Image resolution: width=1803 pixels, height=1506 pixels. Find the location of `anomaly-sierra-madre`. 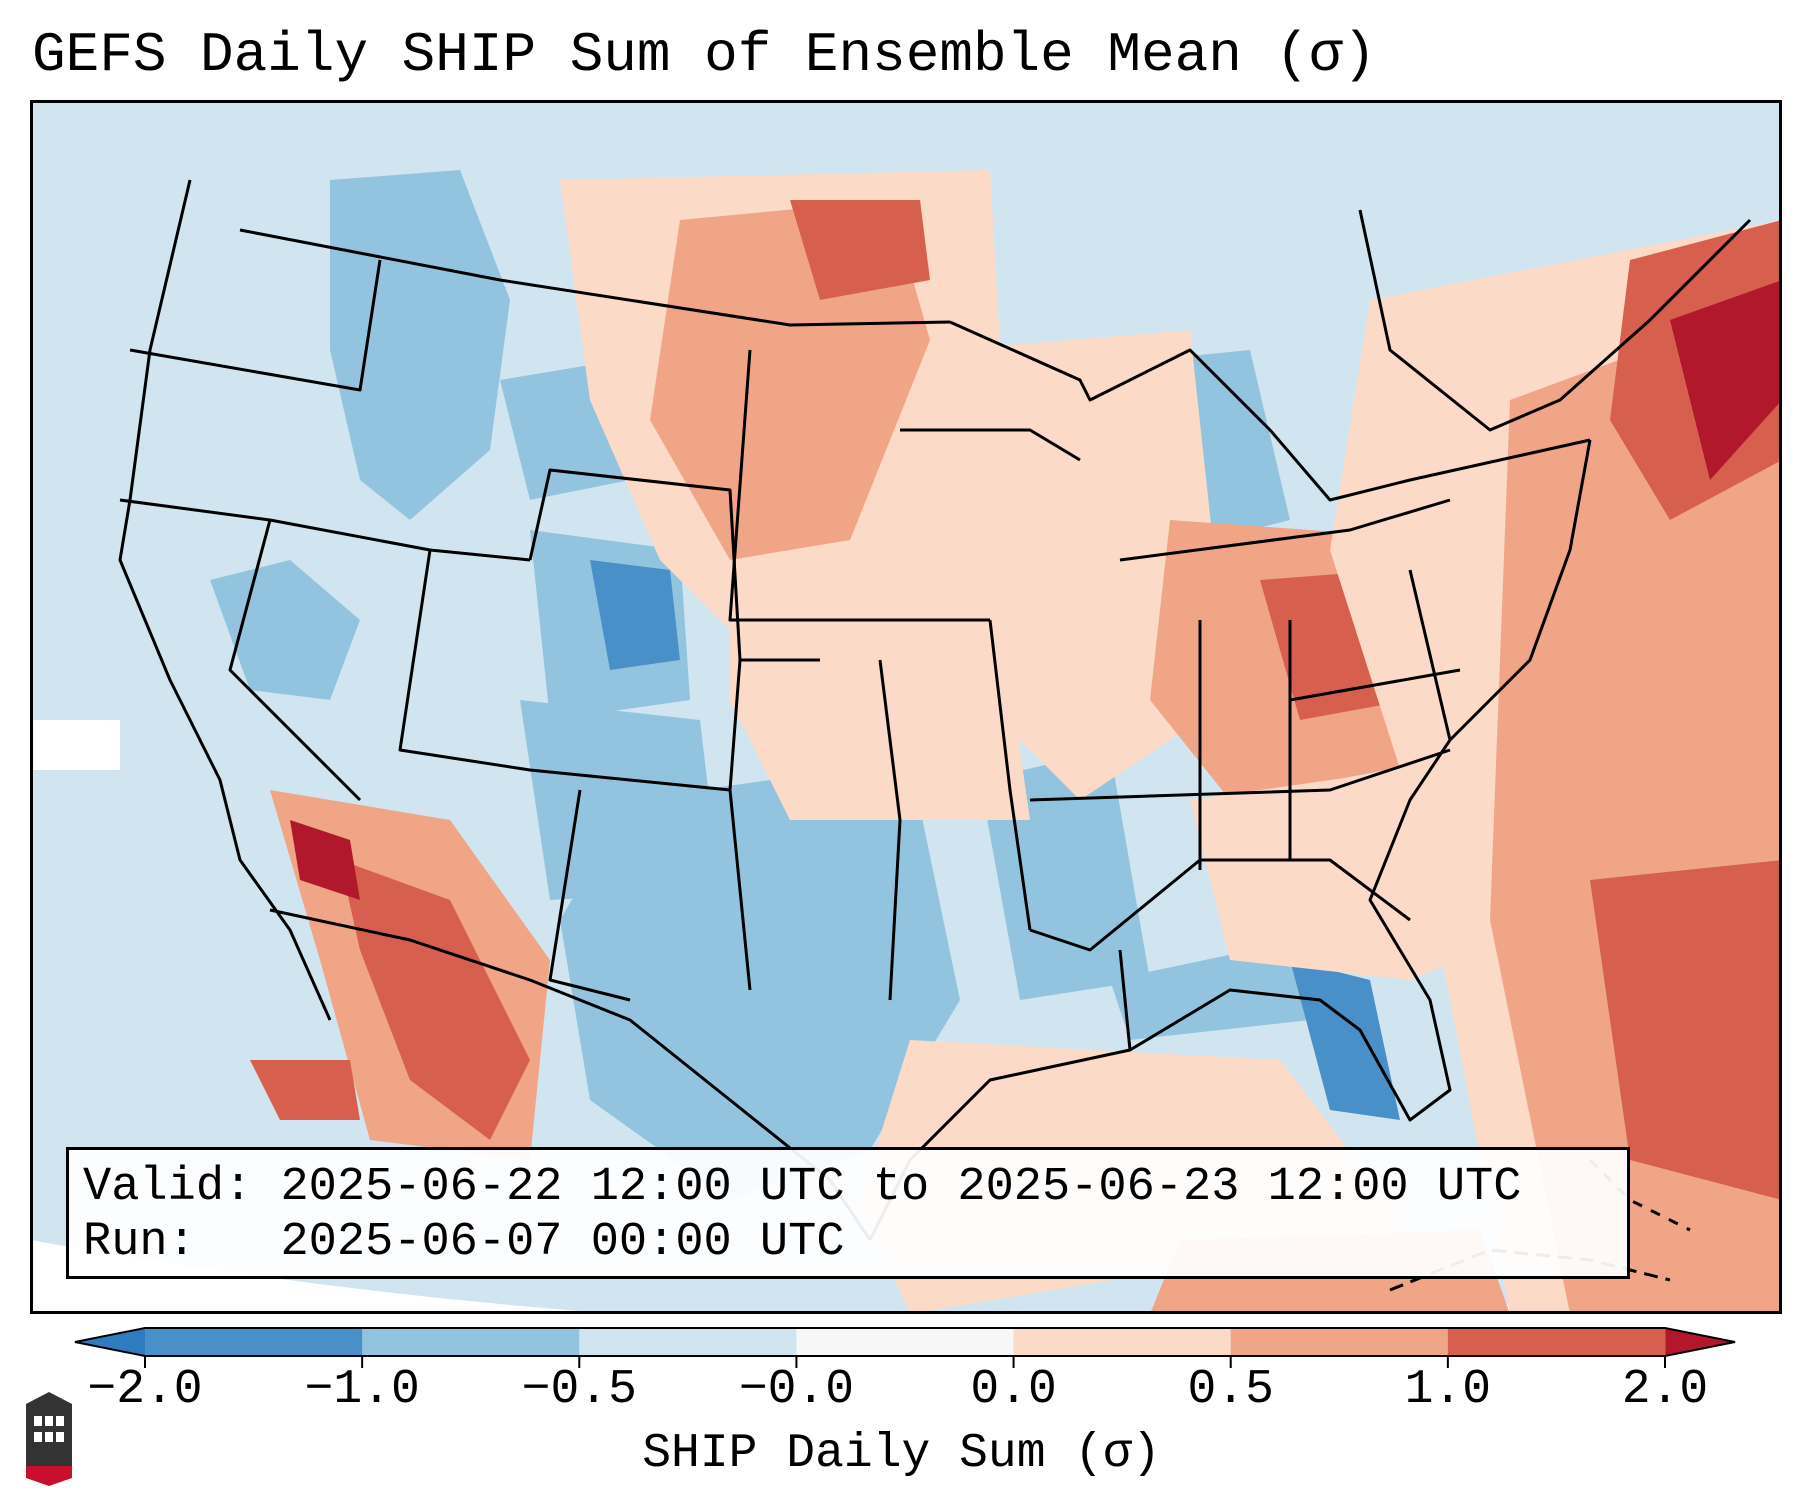

anomaly-sierra-madre is located at coordinates (435, 1000).